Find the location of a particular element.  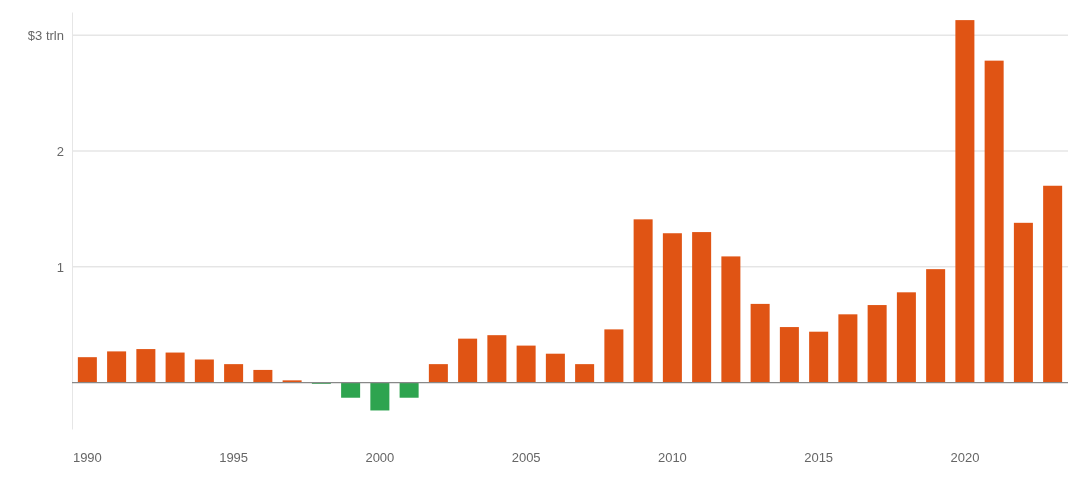

y-tick-label: 1 is located at coordinates (60, 267).